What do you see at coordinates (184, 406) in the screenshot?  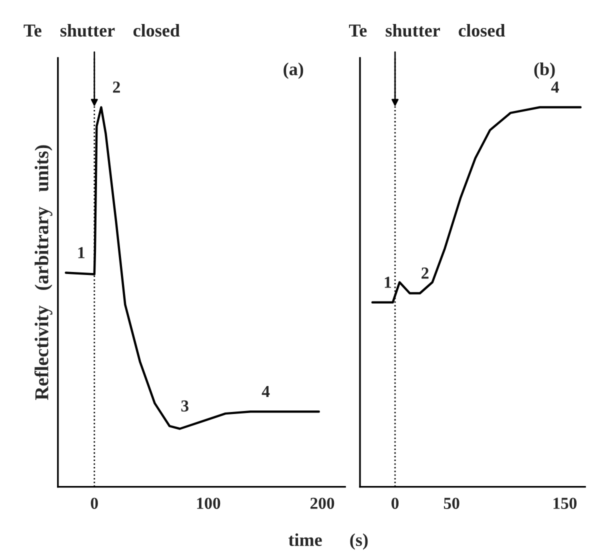 I see `annotation: 3` at bounding box center [184, 406].